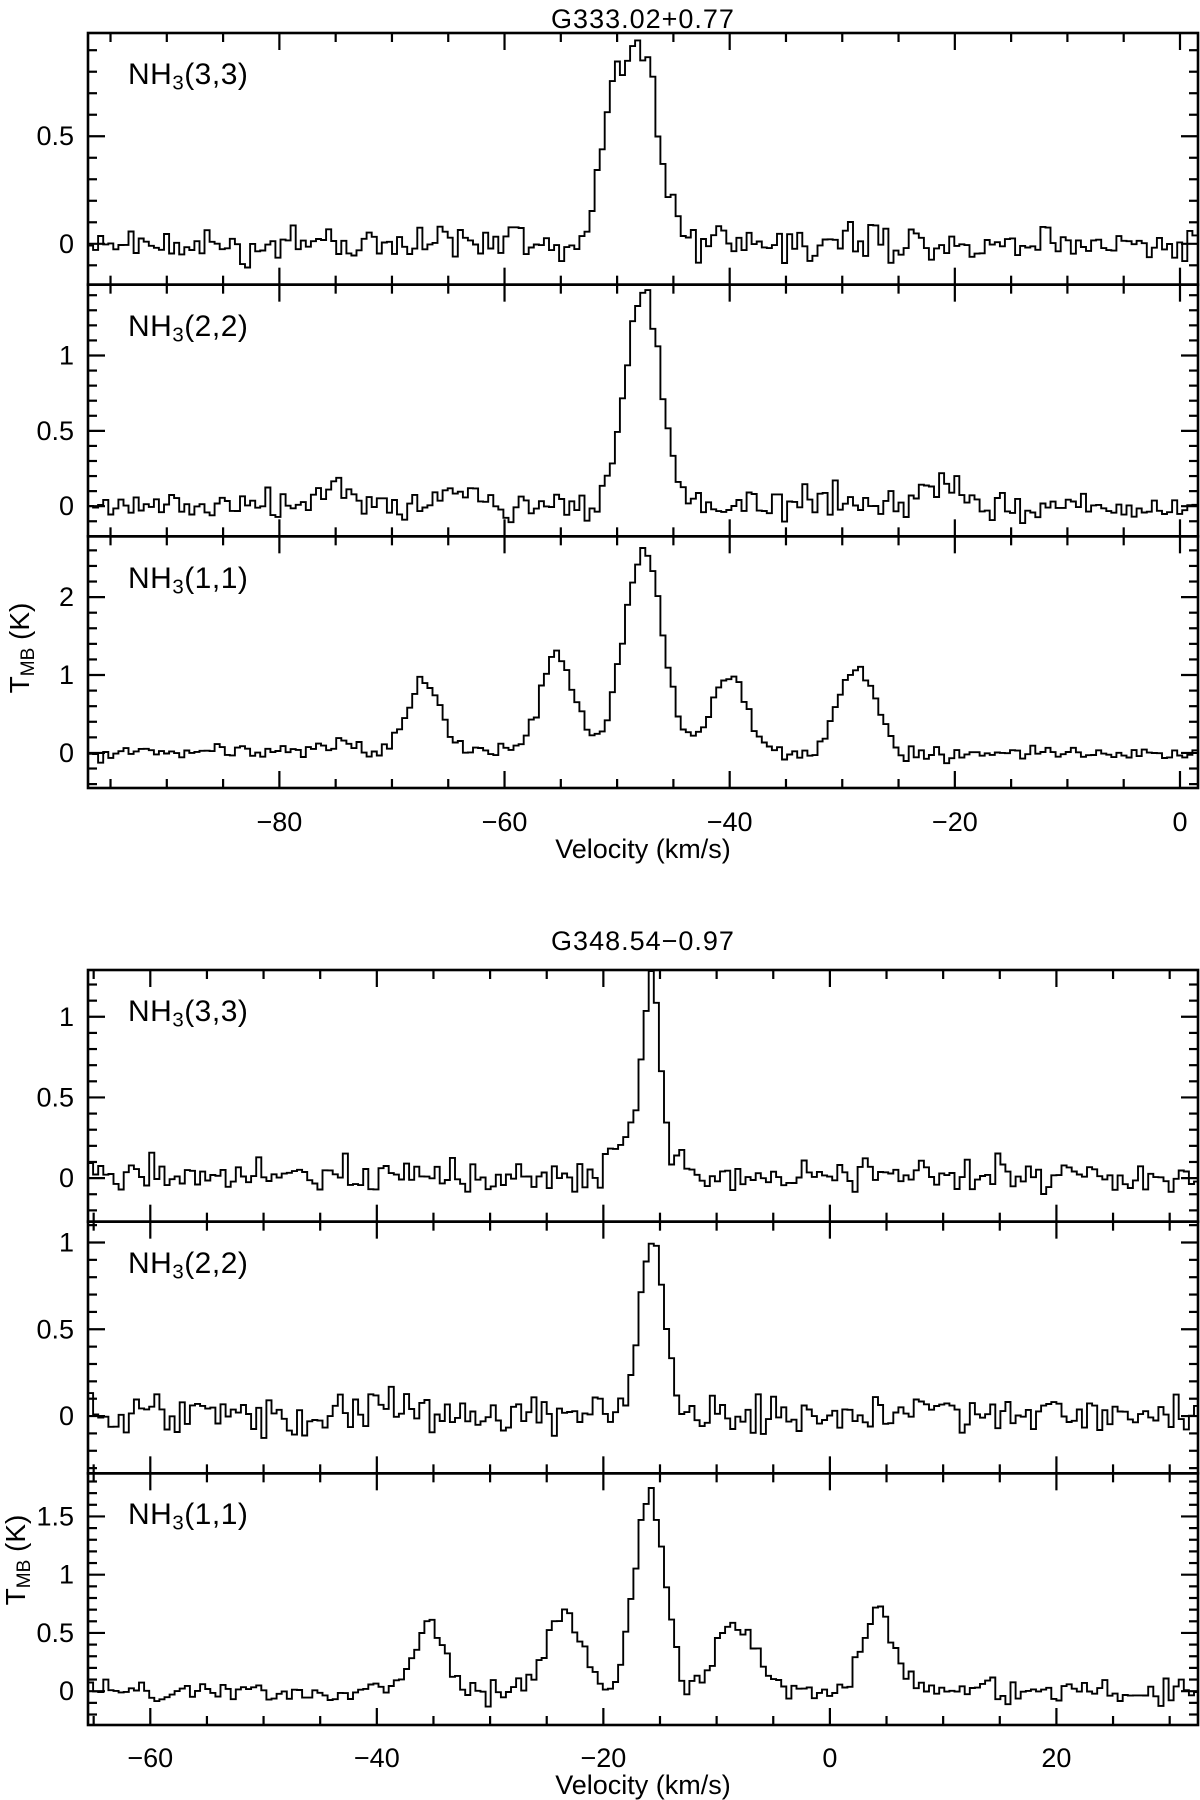 The width and height of the screenshot is (1200, 1800). What do you see at coordinates (643, 1082) in the screenshot?
I see `figure-2-panel-1-spectrum` at bounding box center [643, 1082].